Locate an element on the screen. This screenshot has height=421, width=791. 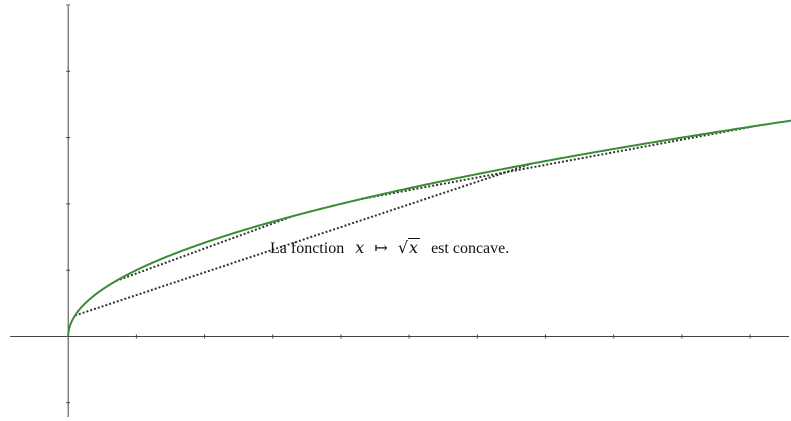
caption-math-expression: x ↦ √x is located at coordinates (388, 248).